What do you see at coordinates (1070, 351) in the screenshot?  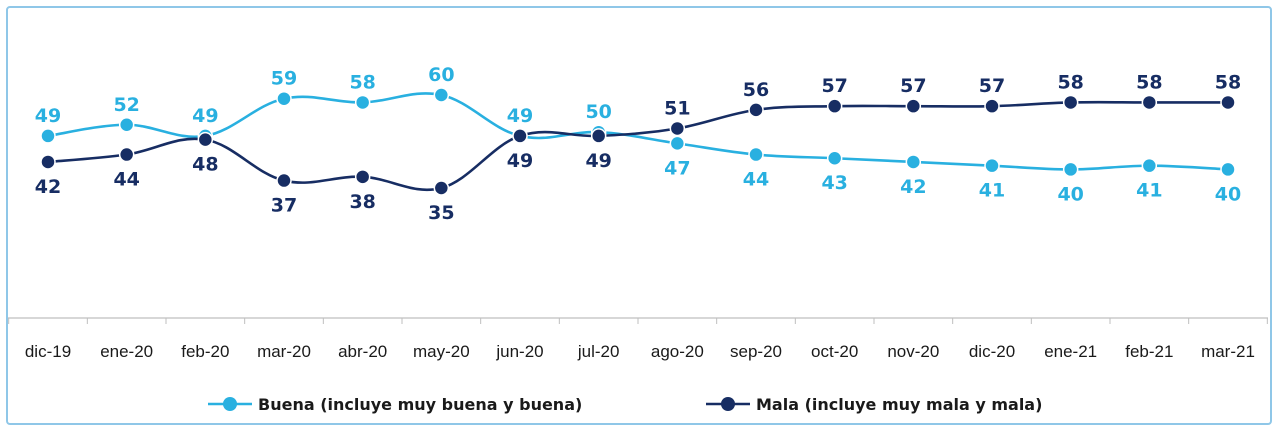 I see `x-tick-label: ene-21` at bounding box center [1070, 351].